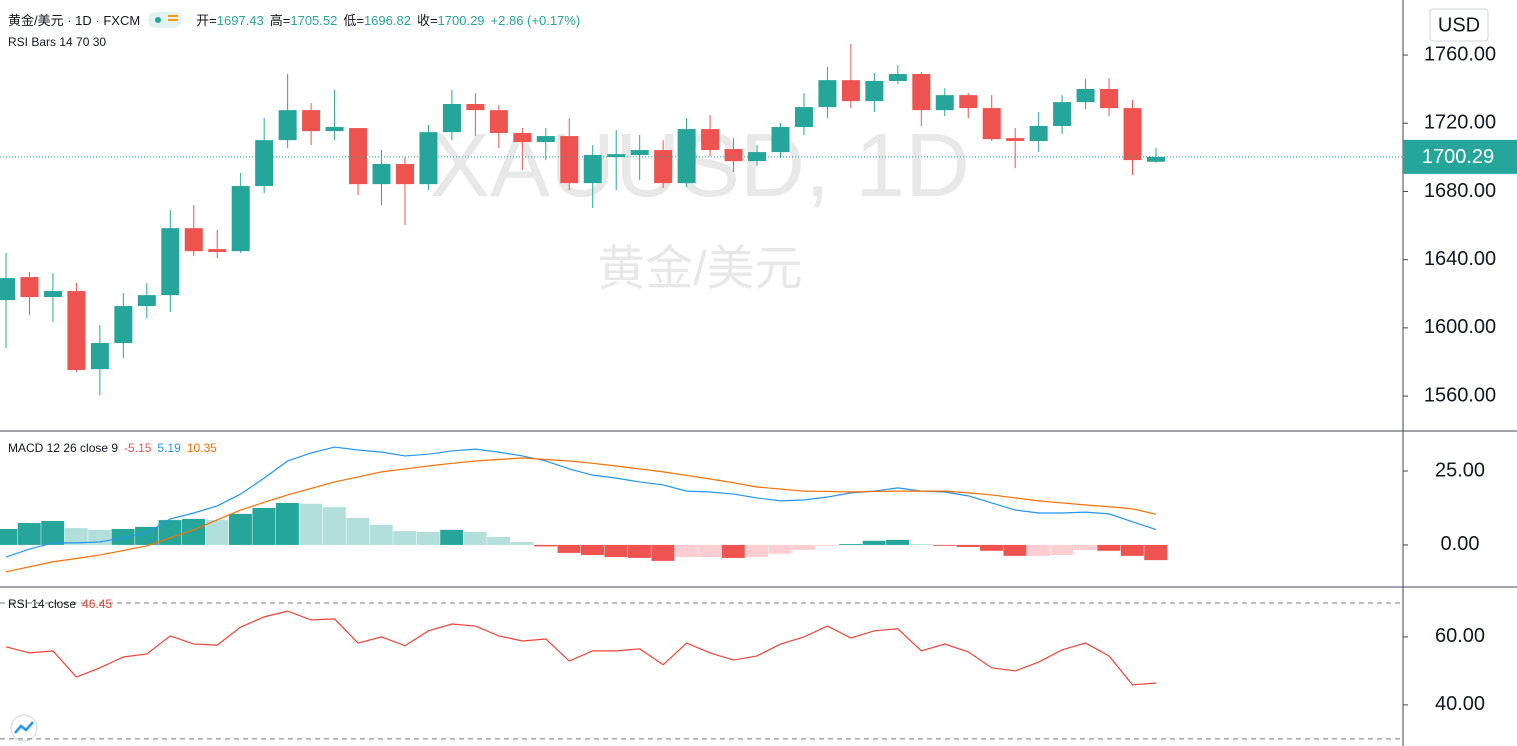  What do you see at coordinates (1460, 544) in the screenshot?
I see `y-tick-label: 0.00` at bounding box center [1460, 544].